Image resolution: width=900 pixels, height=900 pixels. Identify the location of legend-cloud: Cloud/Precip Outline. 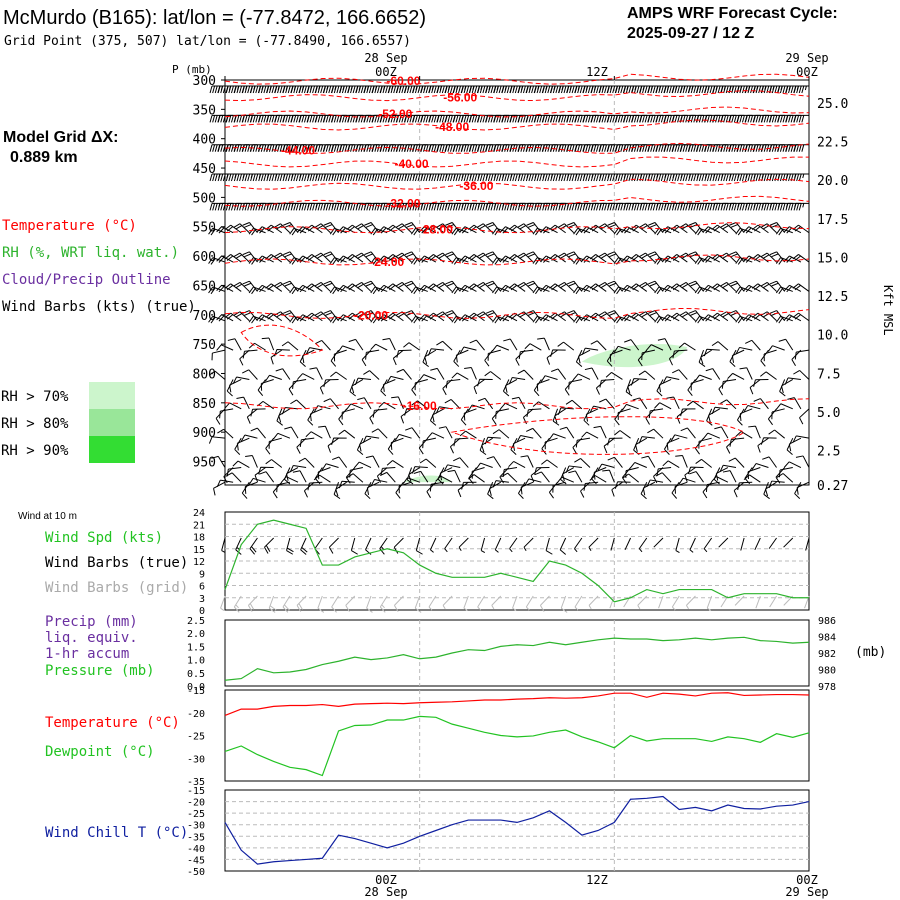
(86, 280).